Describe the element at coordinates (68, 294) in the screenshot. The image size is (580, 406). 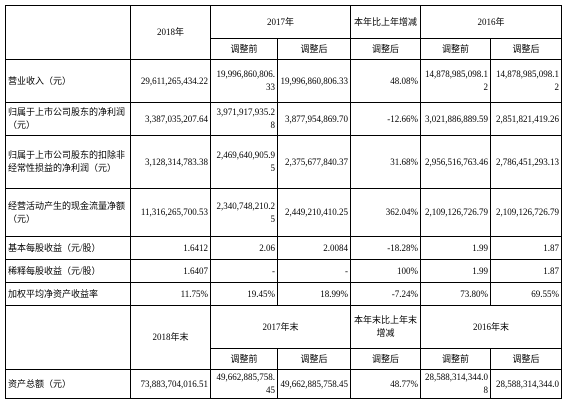
I see `row-label: 加权平均净资产收益率` at that location.